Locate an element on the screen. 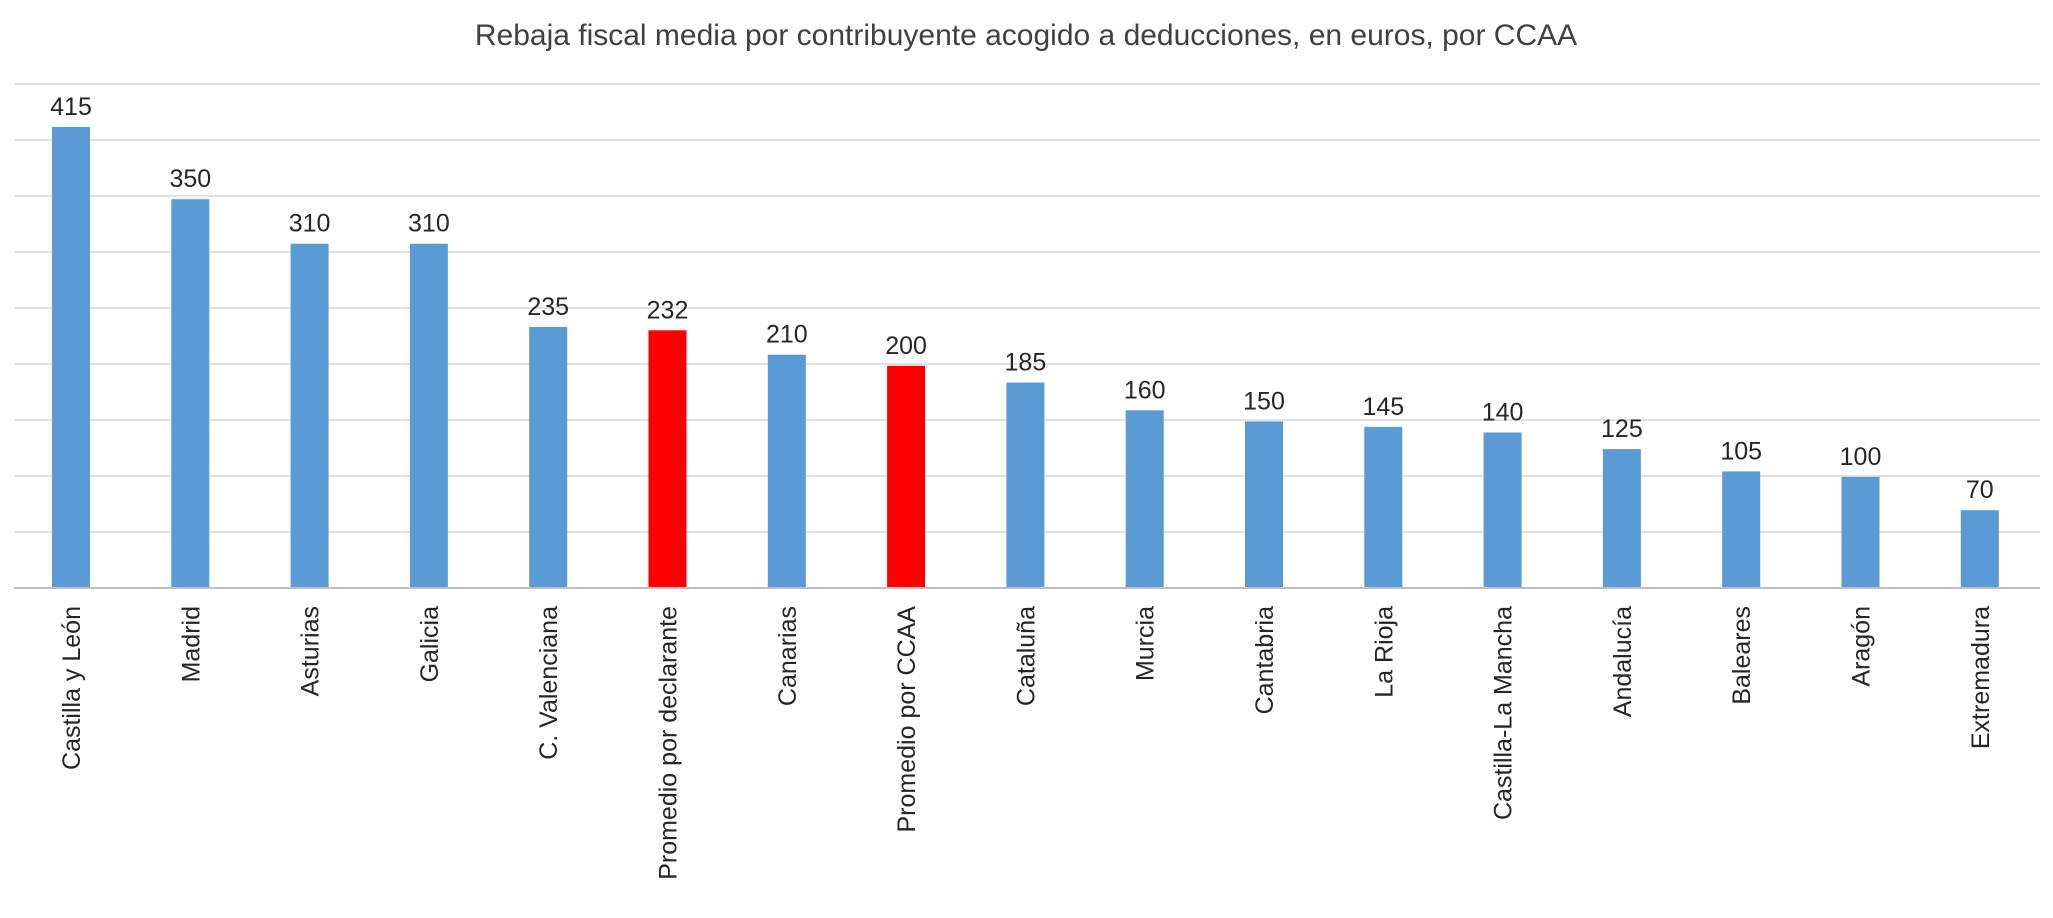  x-tick-label: Galicia is located at coordinates (430, 644).